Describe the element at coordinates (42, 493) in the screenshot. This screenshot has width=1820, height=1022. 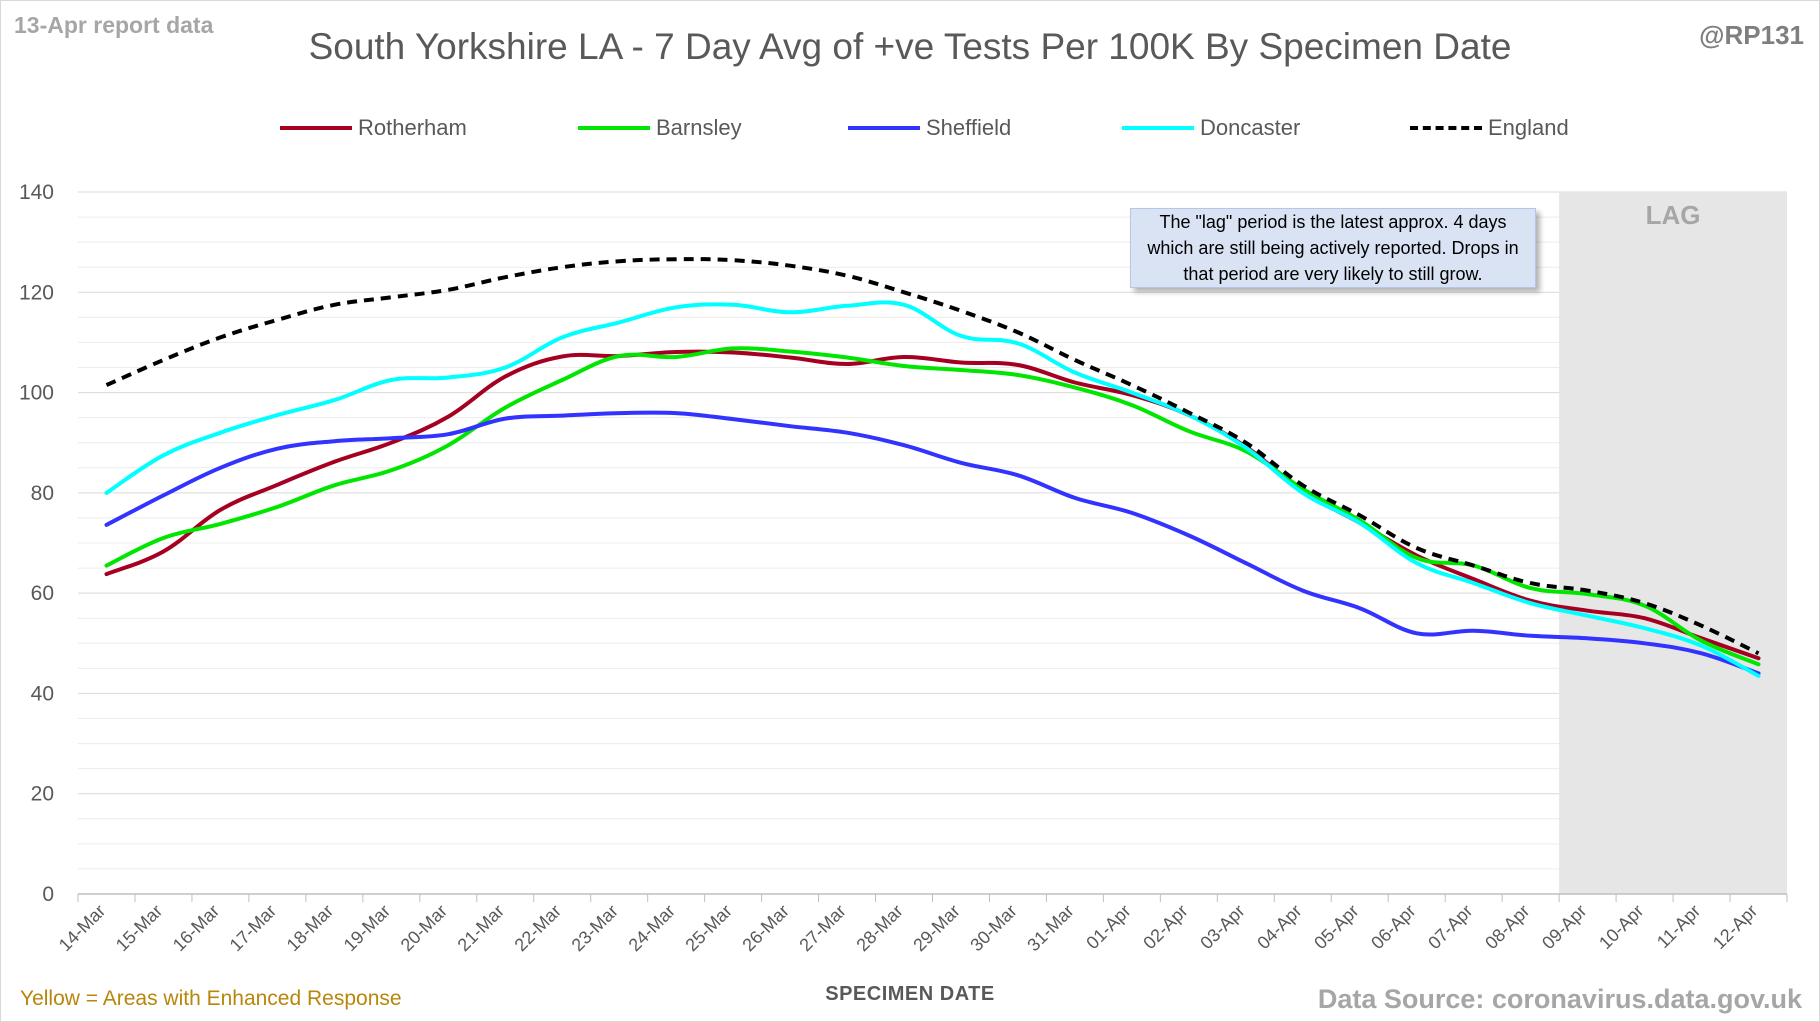
I see `y-tick-label: 80` at that location.